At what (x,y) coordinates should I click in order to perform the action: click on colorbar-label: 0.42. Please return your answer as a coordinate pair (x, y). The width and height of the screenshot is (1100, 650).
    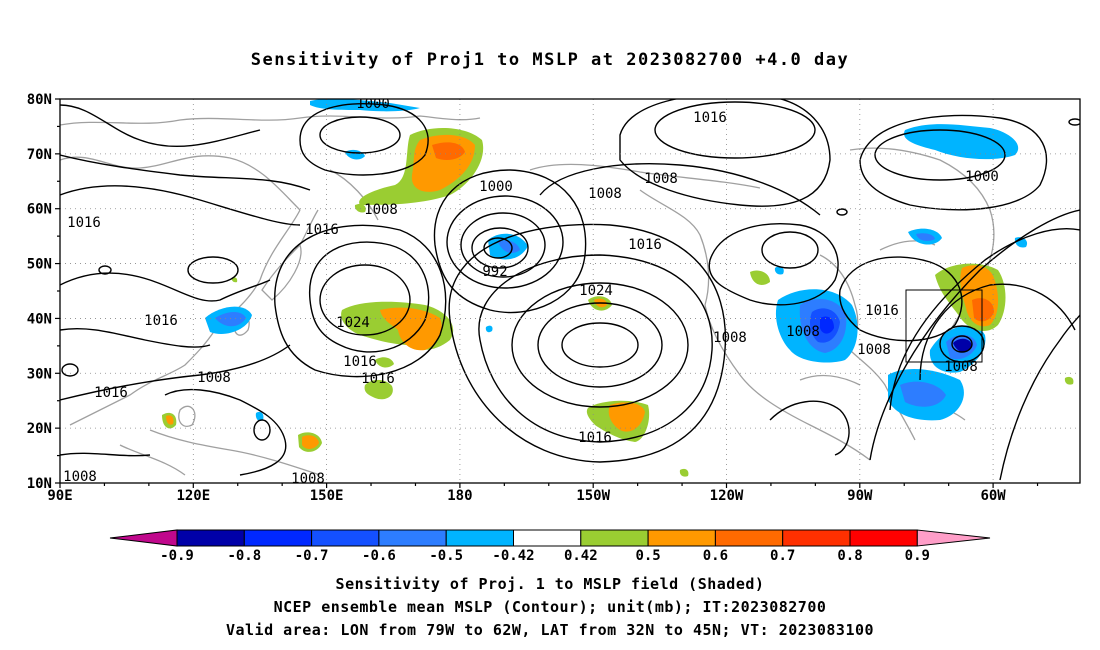
    Looking at the image, I should click on (581, 556).